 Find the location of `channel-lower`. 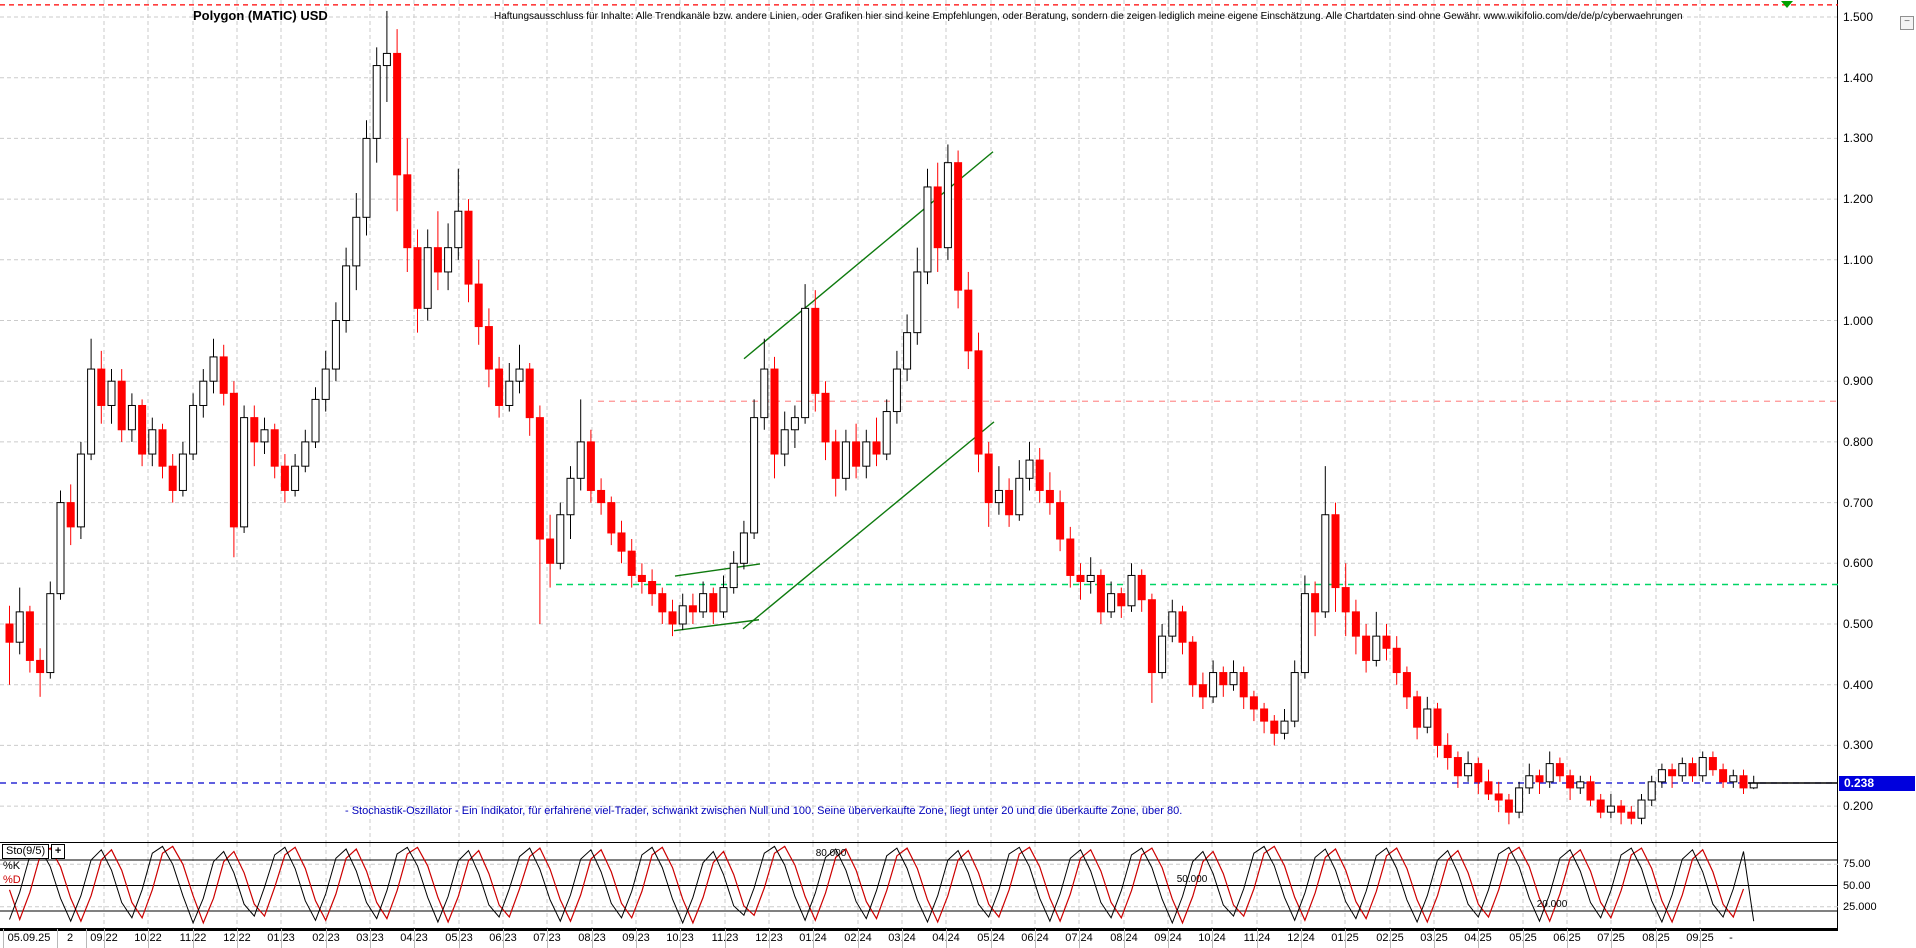

channel-lower is located at coordinates (868, 525).